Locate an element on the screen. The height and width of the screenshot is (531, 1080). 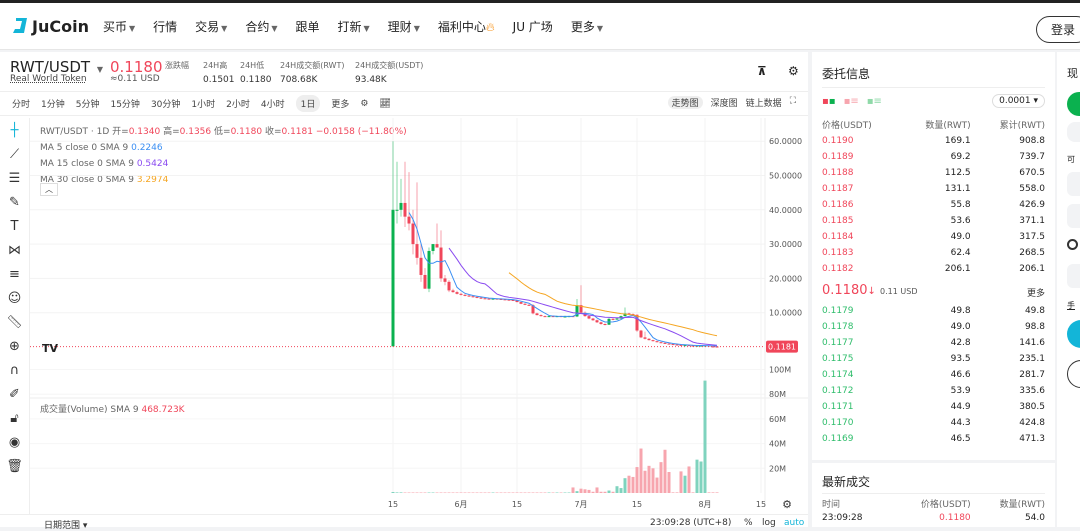
lock-icon: 🔓︎ is located at coordinates (14, 418).